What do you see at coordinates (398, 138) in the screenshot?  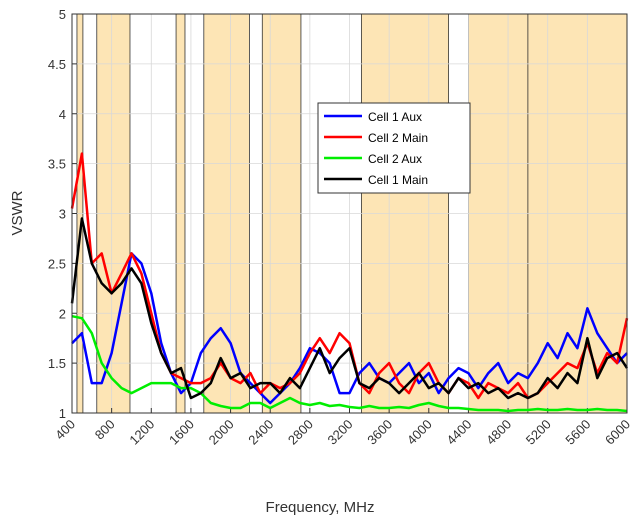 I see `legend-label: Cell 2 Main` at bounding box center [398, 138].